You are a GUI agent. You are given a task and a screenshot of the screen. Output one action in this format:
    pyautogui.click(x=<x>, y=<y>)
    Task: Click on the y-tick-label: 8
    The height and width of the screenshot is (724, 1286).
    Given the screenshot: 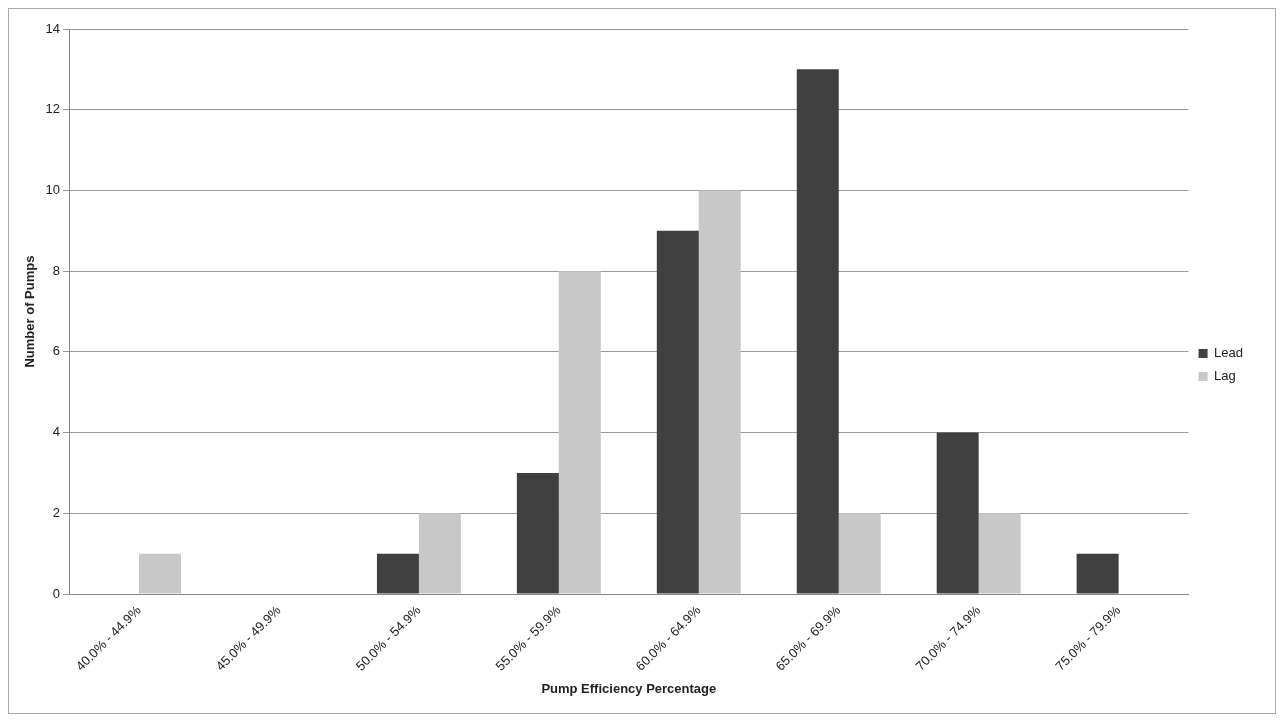 What is the action you would take?
    pyautogui.click(x=56, y=270)
    